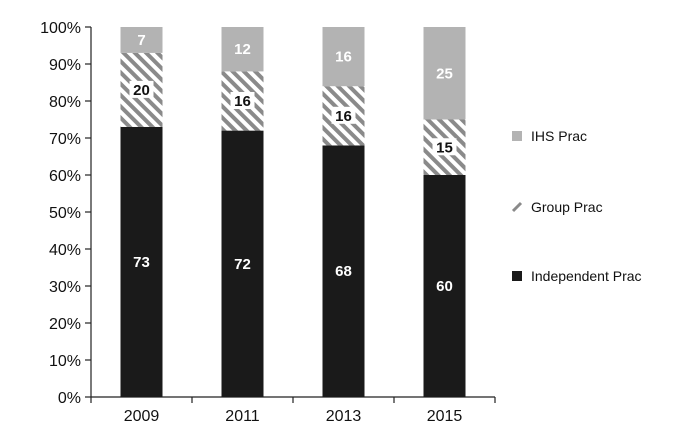 This screenshot has height=432, width=682. I want to click on y-tick-label: 0%, so click(69, 398).